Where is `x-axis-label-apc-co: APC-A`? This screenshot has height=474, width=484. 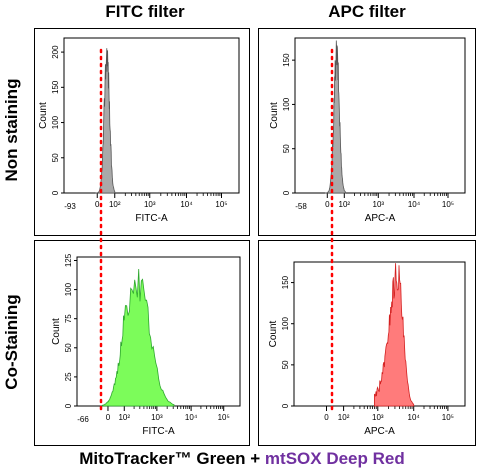 x-axis-label-apc-co: APC-A is located at coordinates (379, 431).